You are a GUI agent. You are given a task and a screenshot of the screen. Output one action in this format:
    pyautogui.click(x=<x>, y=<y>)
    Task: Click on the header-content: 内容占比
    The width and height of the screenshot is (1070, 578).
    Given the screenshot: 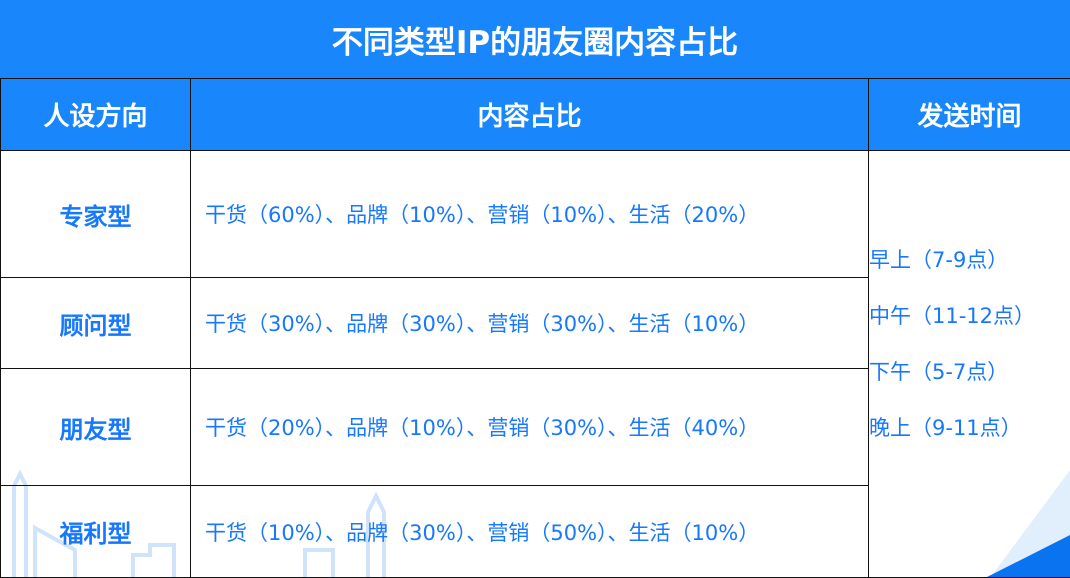 What is the action you would take?
    pyautogui.click(x=529, y=114)
    